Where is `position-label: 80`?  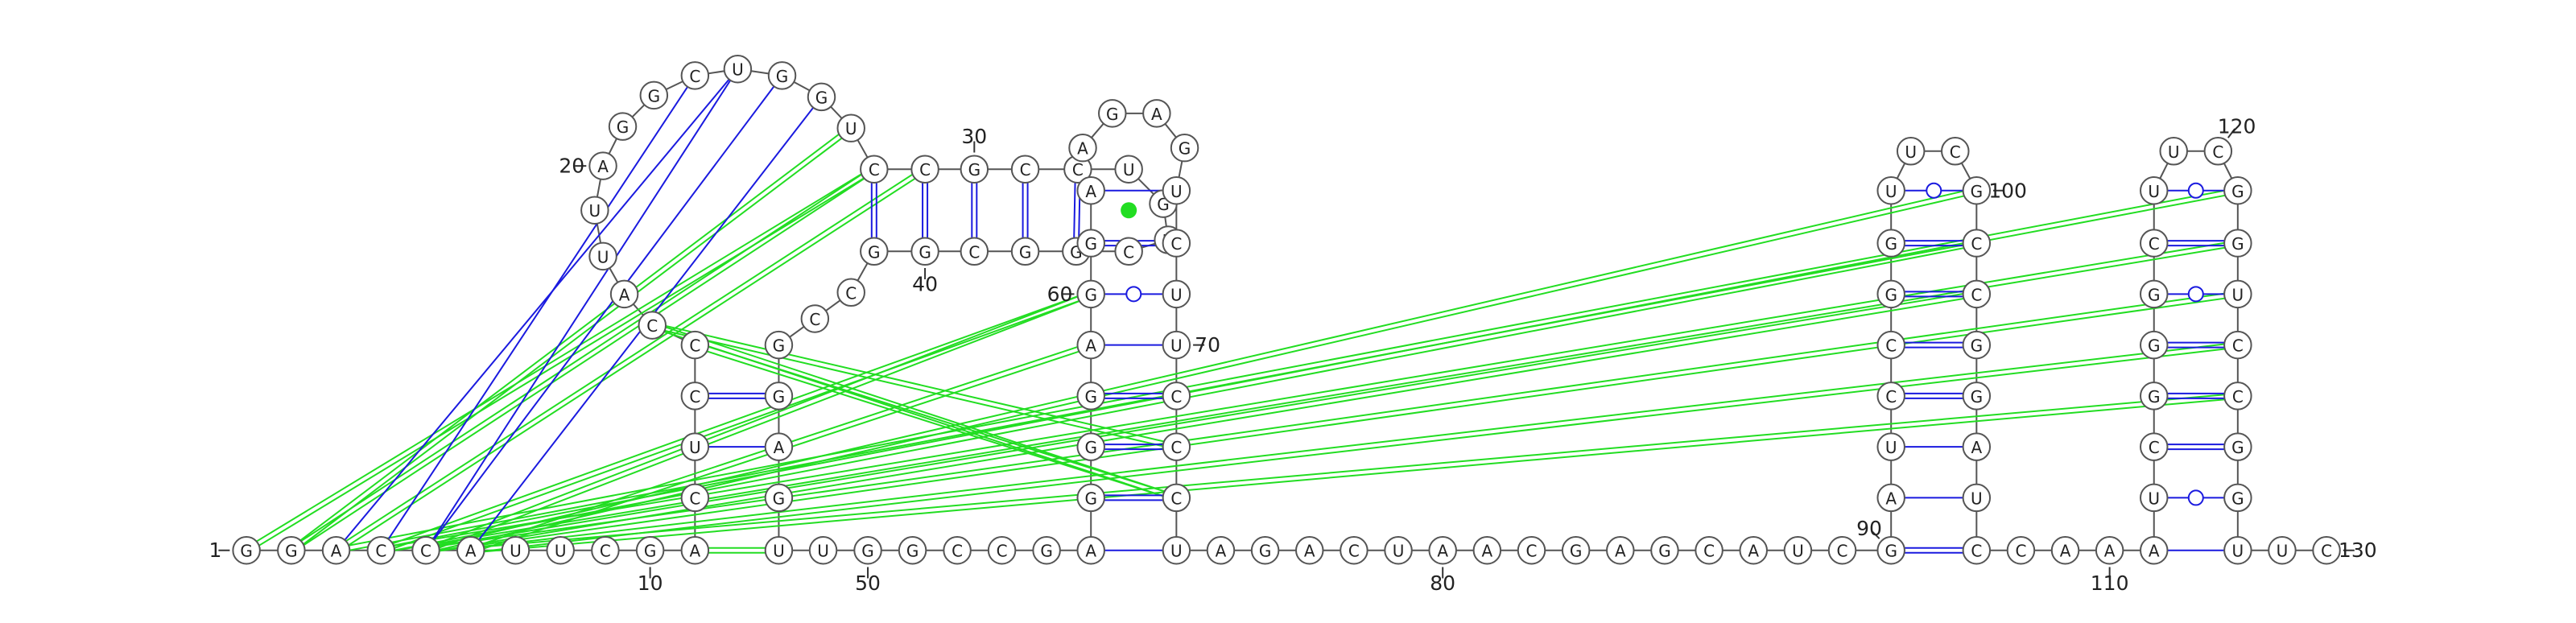 position-label: 80 is located at coordinates (1442, 583).